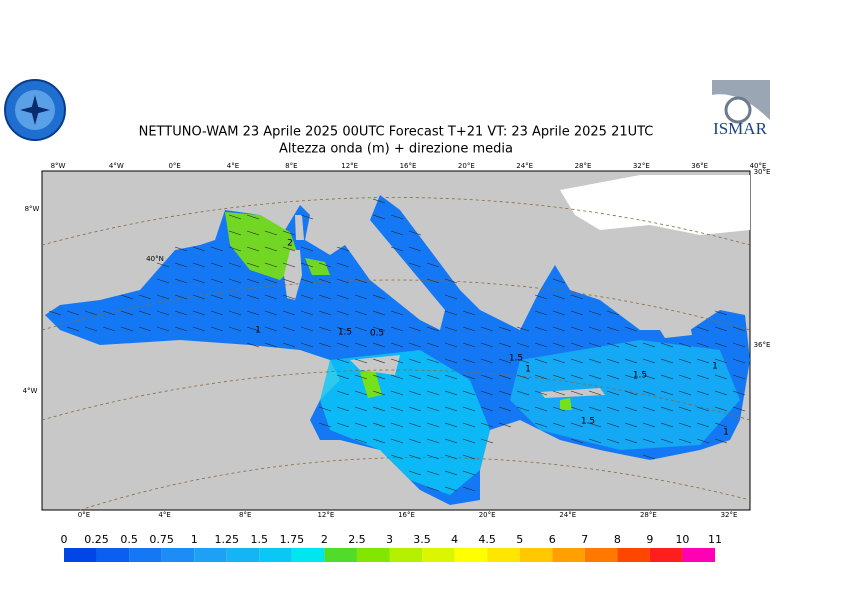  What do you see at coordinates (583, 166) in the screenshot?
I see `top-lon-label: 28°E` at bounding box center [583, 166].